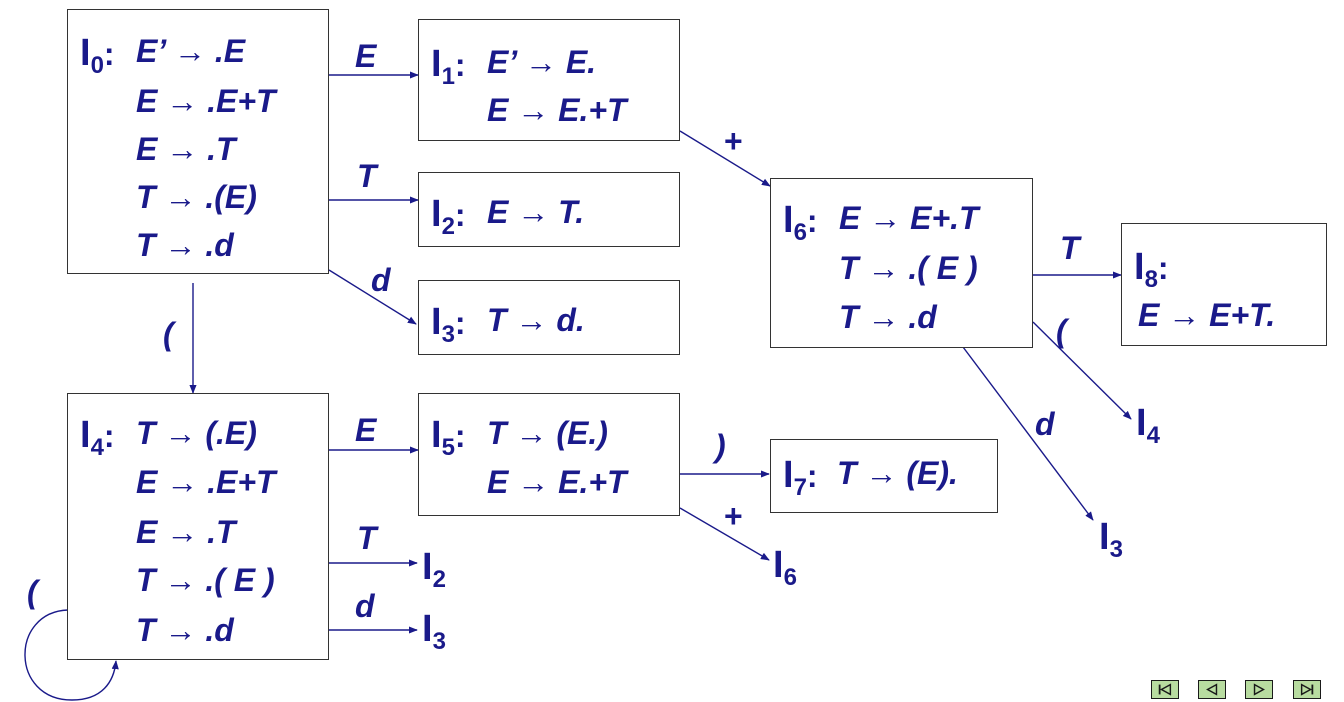  I want to click on next-slide-button, so click(1259, 689).